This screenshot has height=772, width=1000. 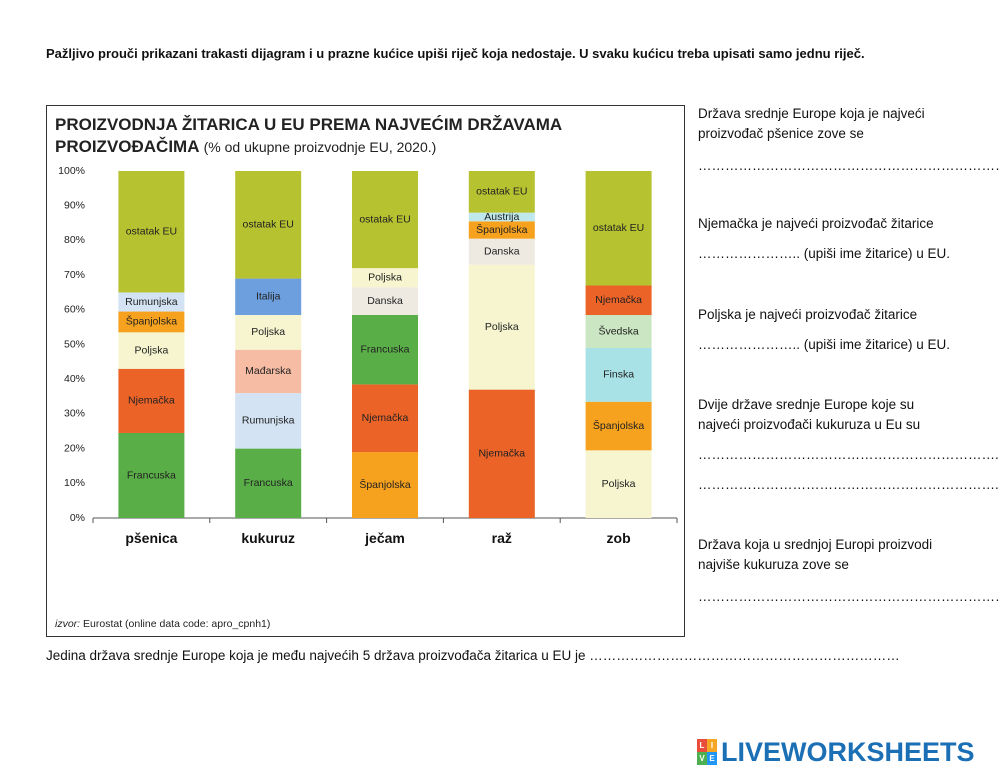 I want to click on question-3-text: Poljska je najveći proizvođač žitarice, so click(x=808, y=314).